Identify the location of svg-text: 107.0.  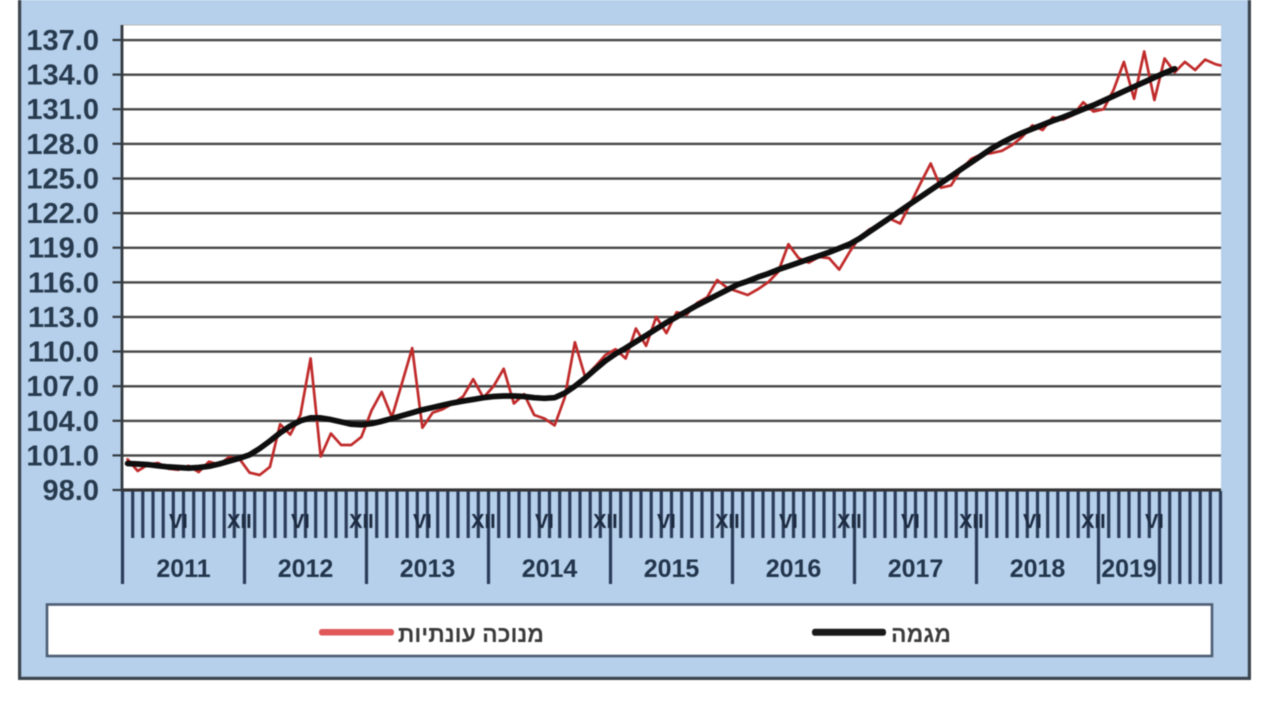
(62, 387).